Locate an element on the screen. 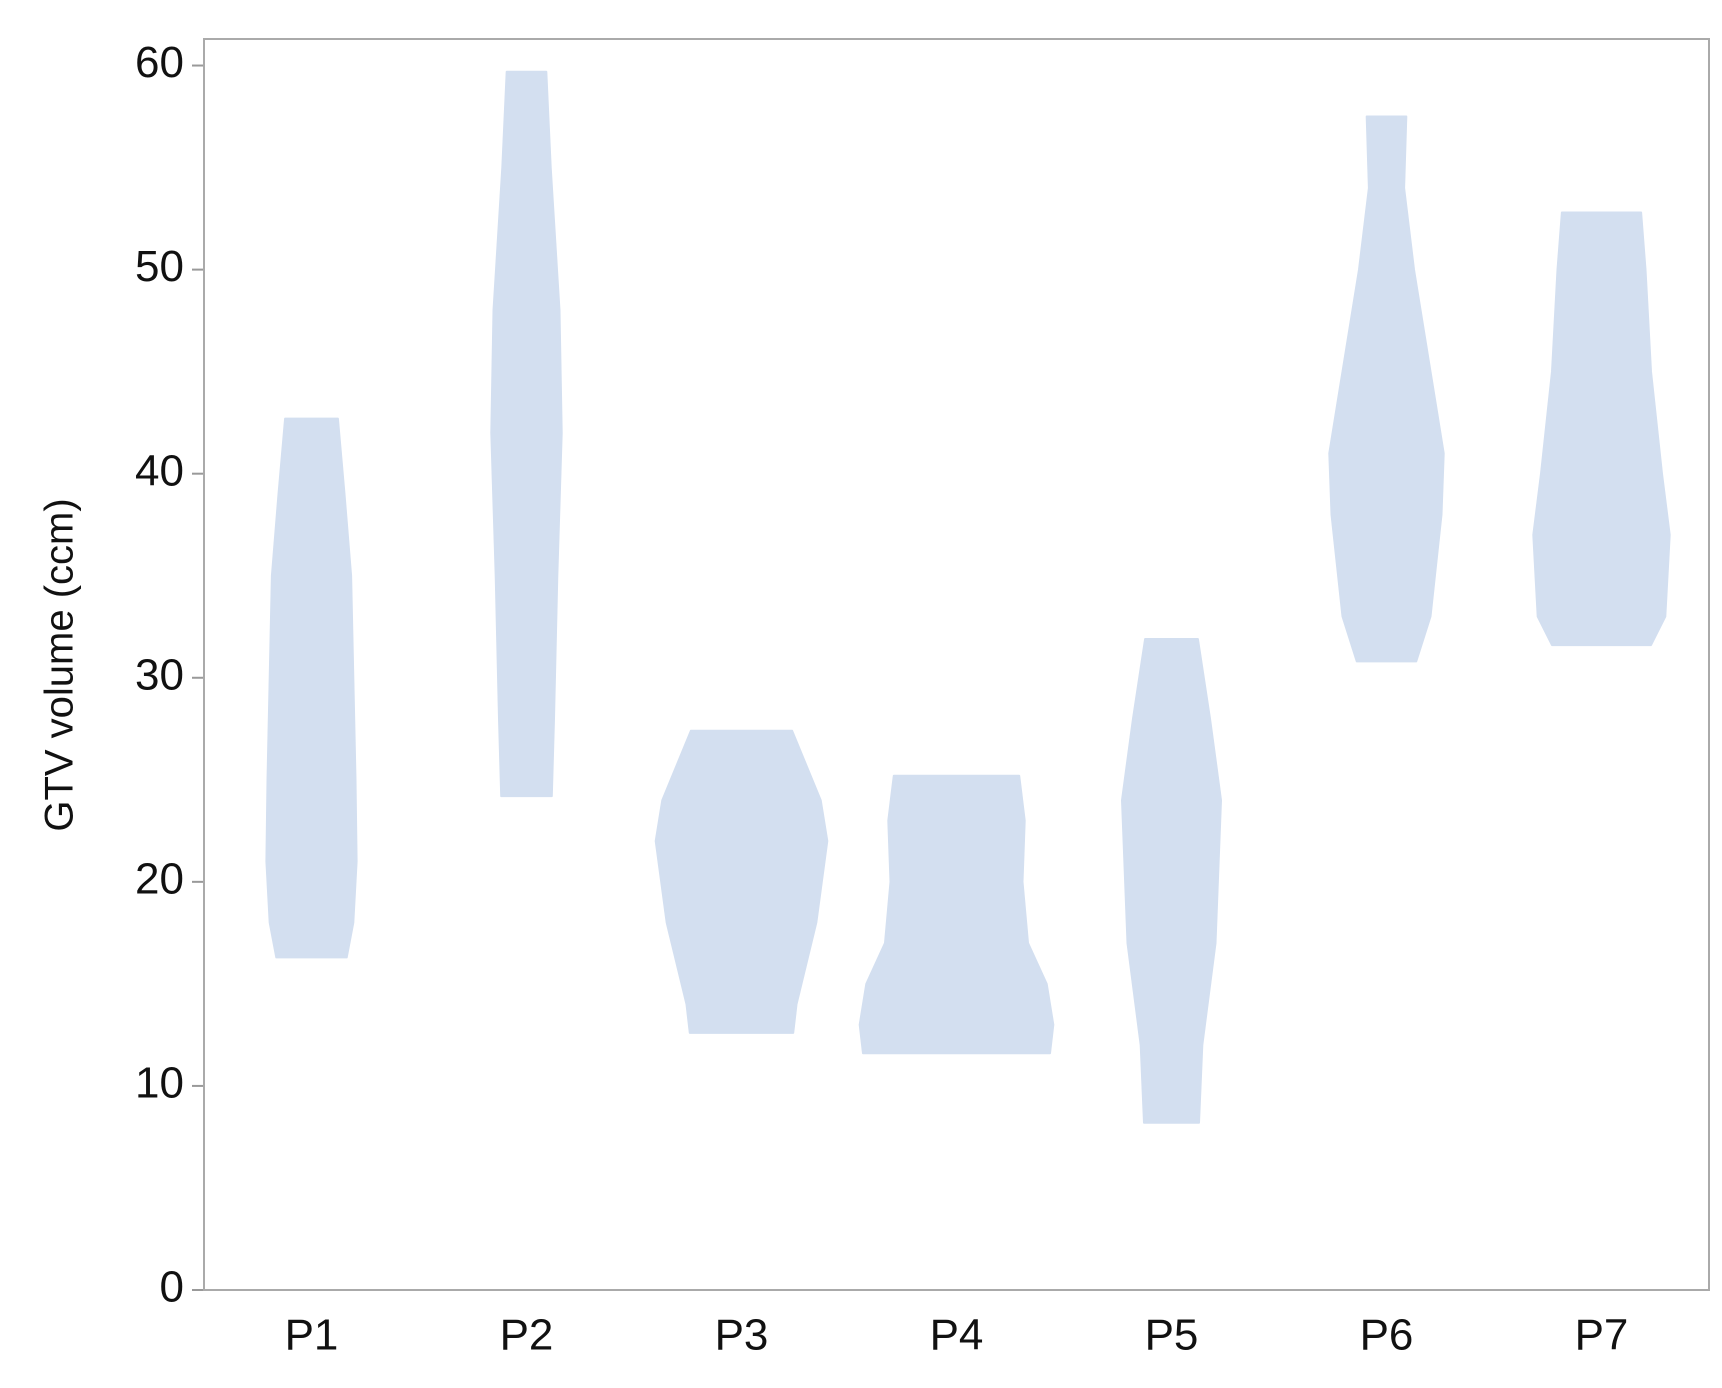 The height and width of the screenshot is (1388, 1722). x-tick-label: P7 is located at coordinates (1602, 1335).